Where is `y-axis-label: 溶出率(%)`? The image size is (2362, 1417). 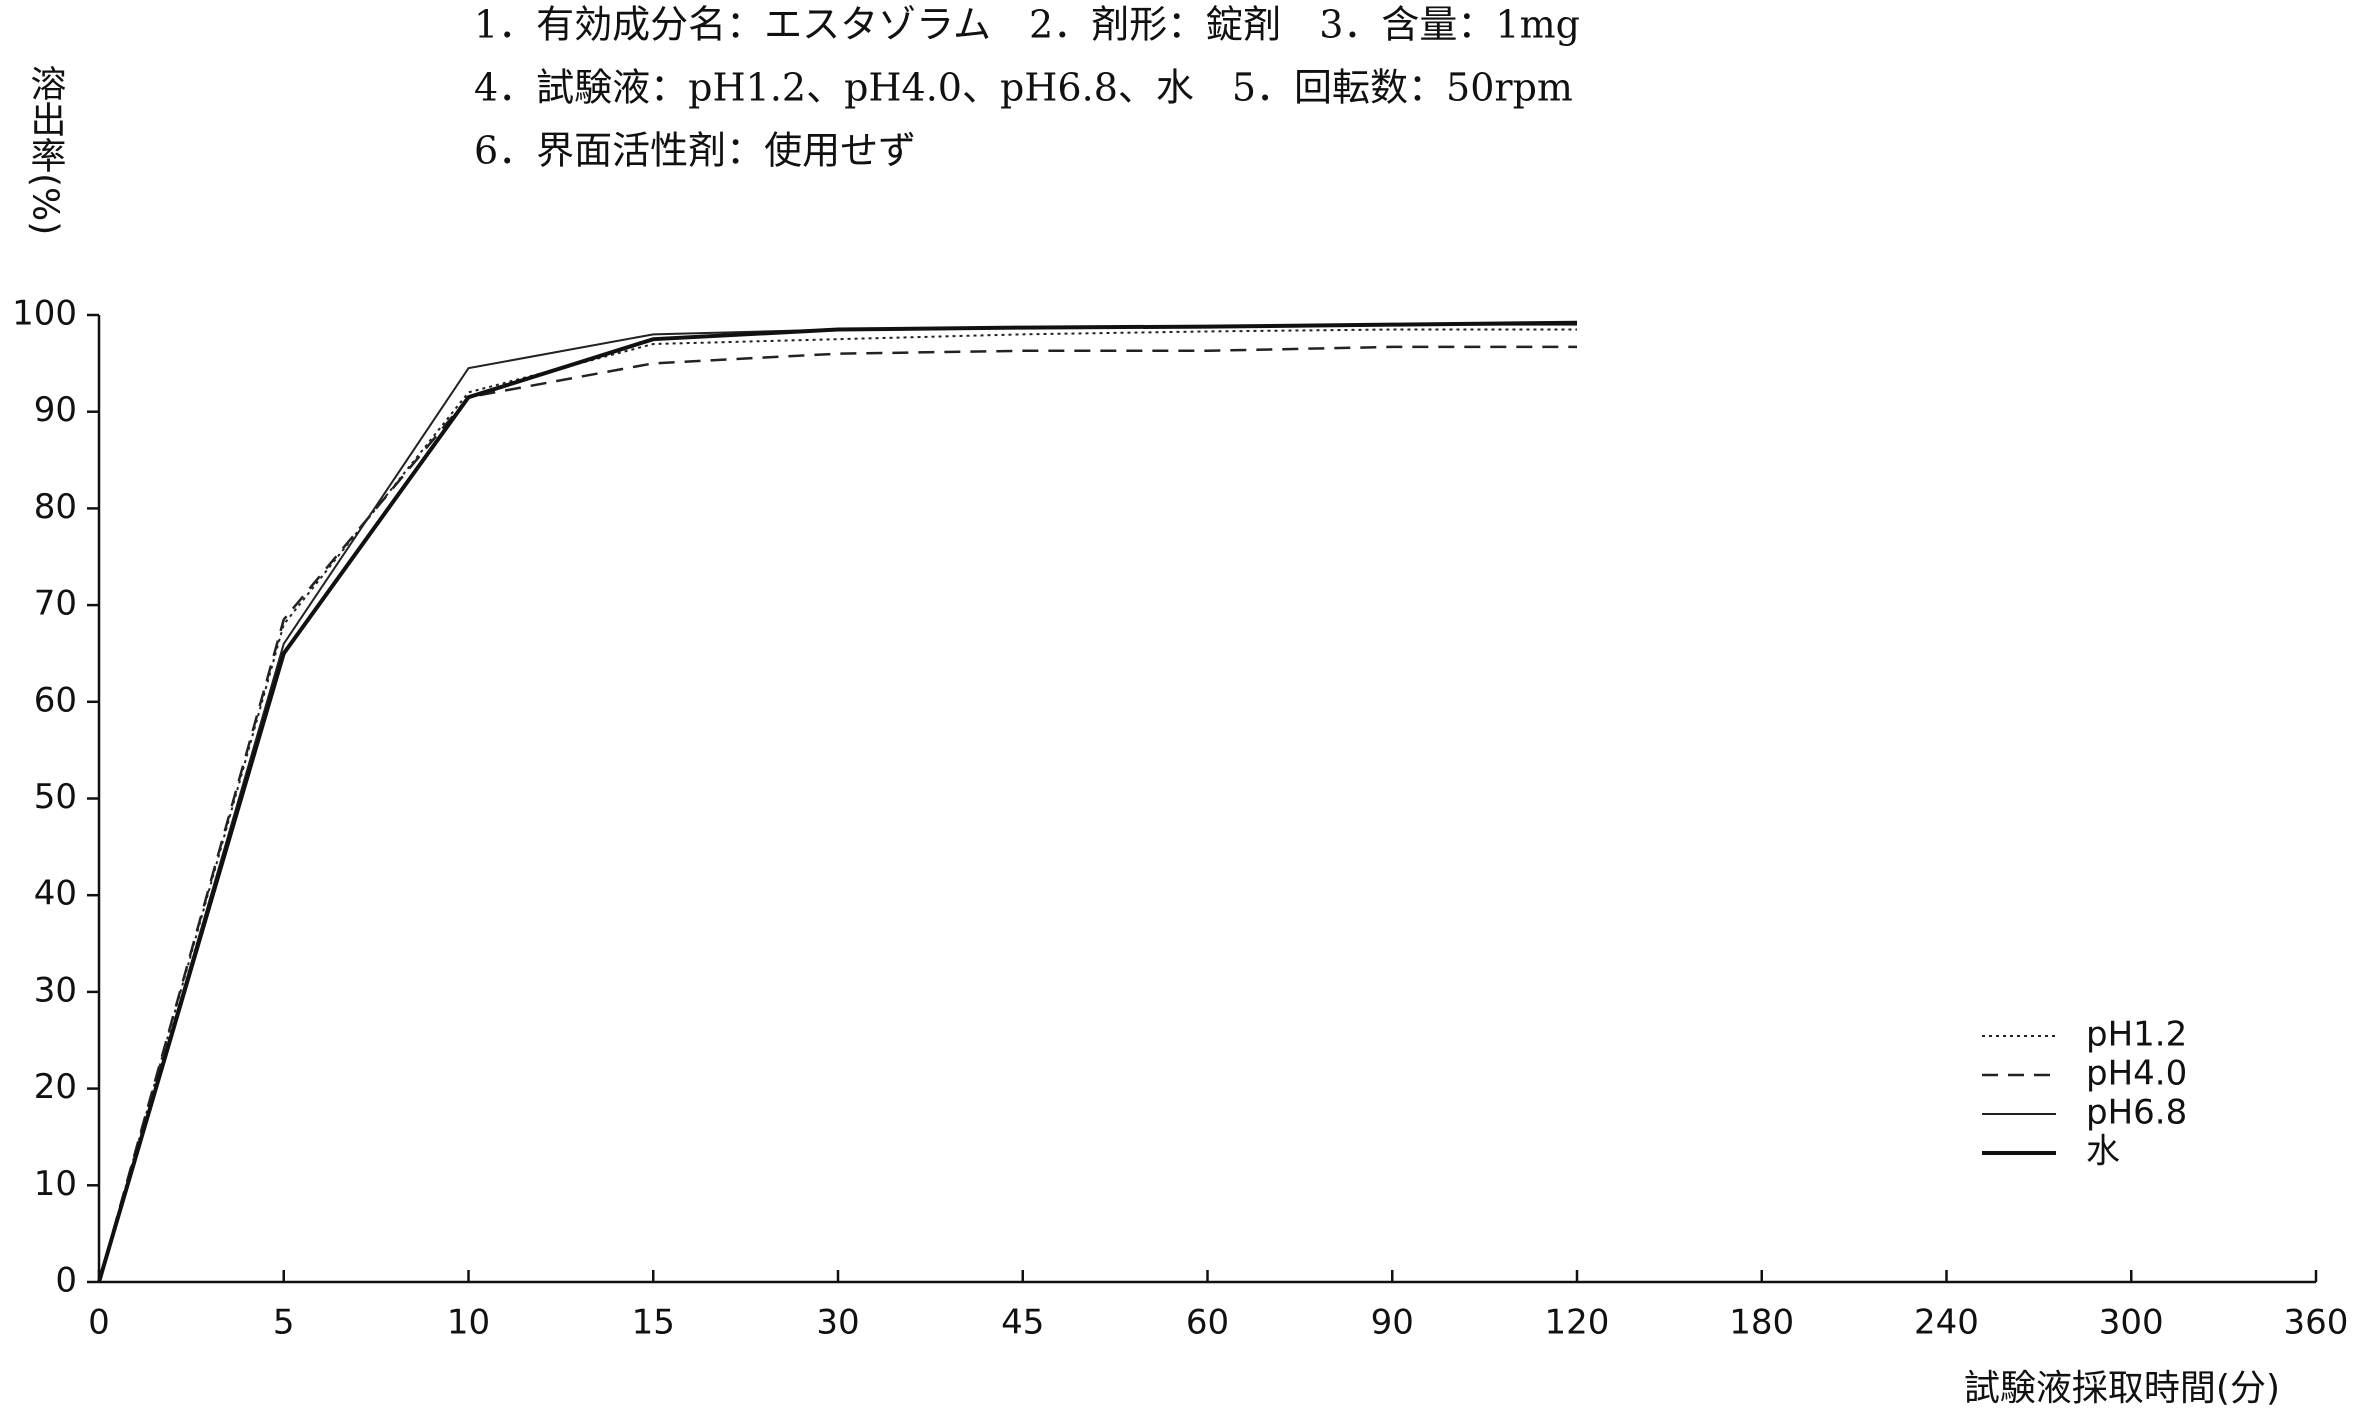 y-axis-label: 溶出率(%) is located at coordinates (45, 150).